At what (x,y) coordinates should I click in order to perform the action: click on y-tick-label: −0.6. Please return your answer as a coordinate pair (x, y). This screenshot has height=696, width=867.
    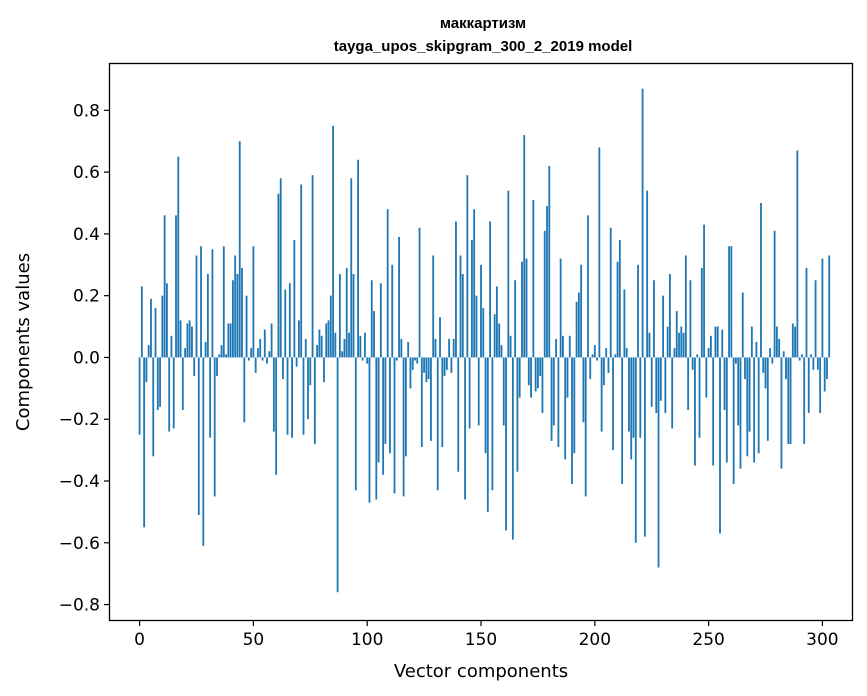
    Looking at the image, I should click on (79, 544).